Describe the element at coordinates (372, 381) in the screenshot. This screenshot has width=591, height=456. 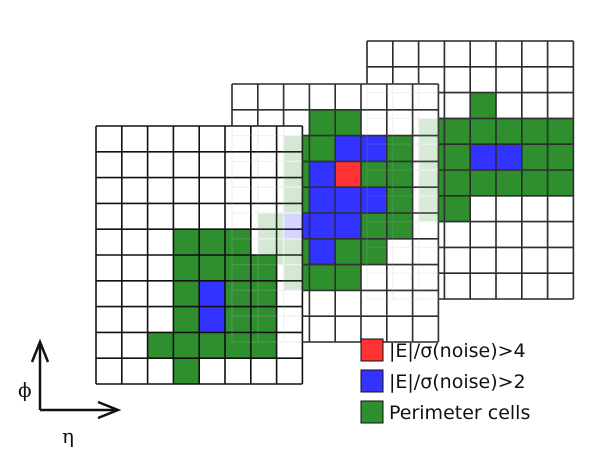
I see `legend-swatch-neighbor` at that location.